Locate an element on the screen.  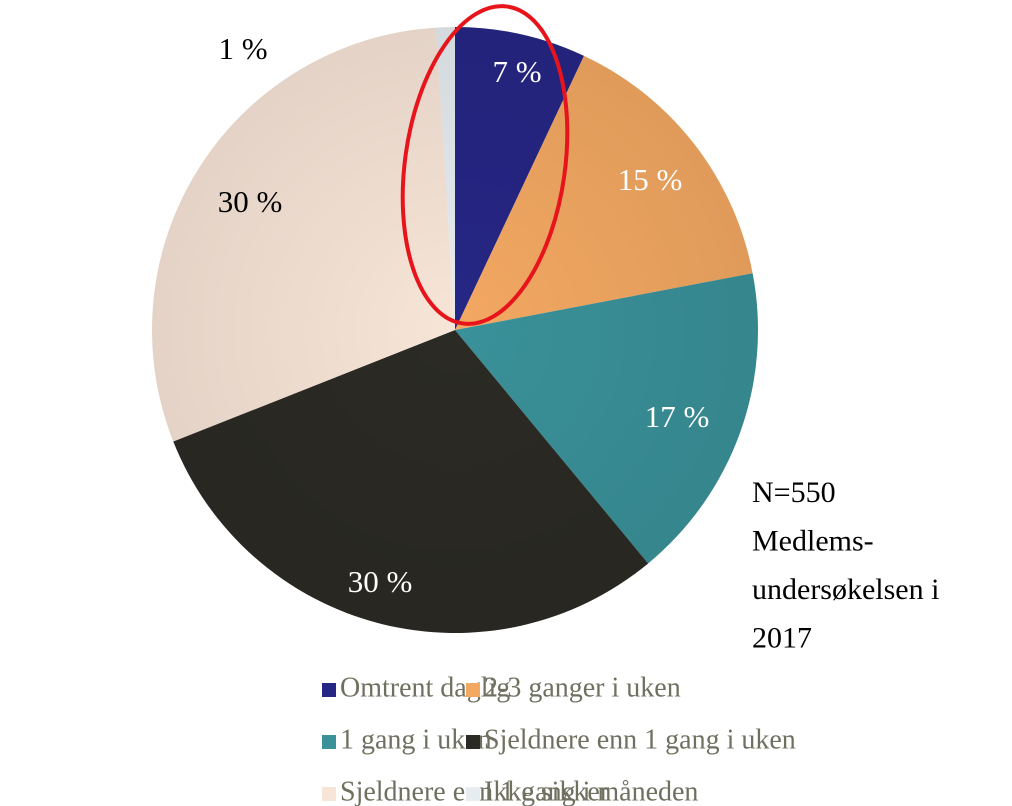
data-label: 1 % is located at coordinates (242, 48).